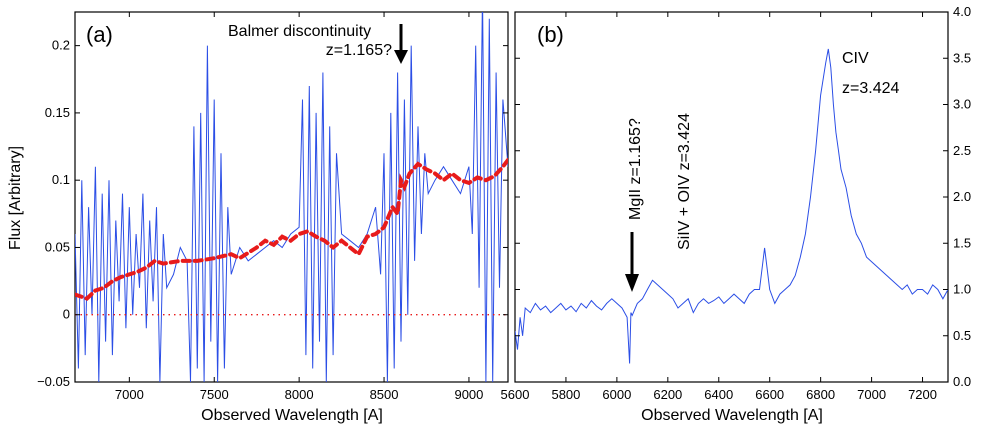 The height and width of the screenshot is (432, 981). What do you see at coordinates (922, 394) in the screenshot?
I see `panel-b-x-tick-label: 7200` at bounding box center [922, 394].